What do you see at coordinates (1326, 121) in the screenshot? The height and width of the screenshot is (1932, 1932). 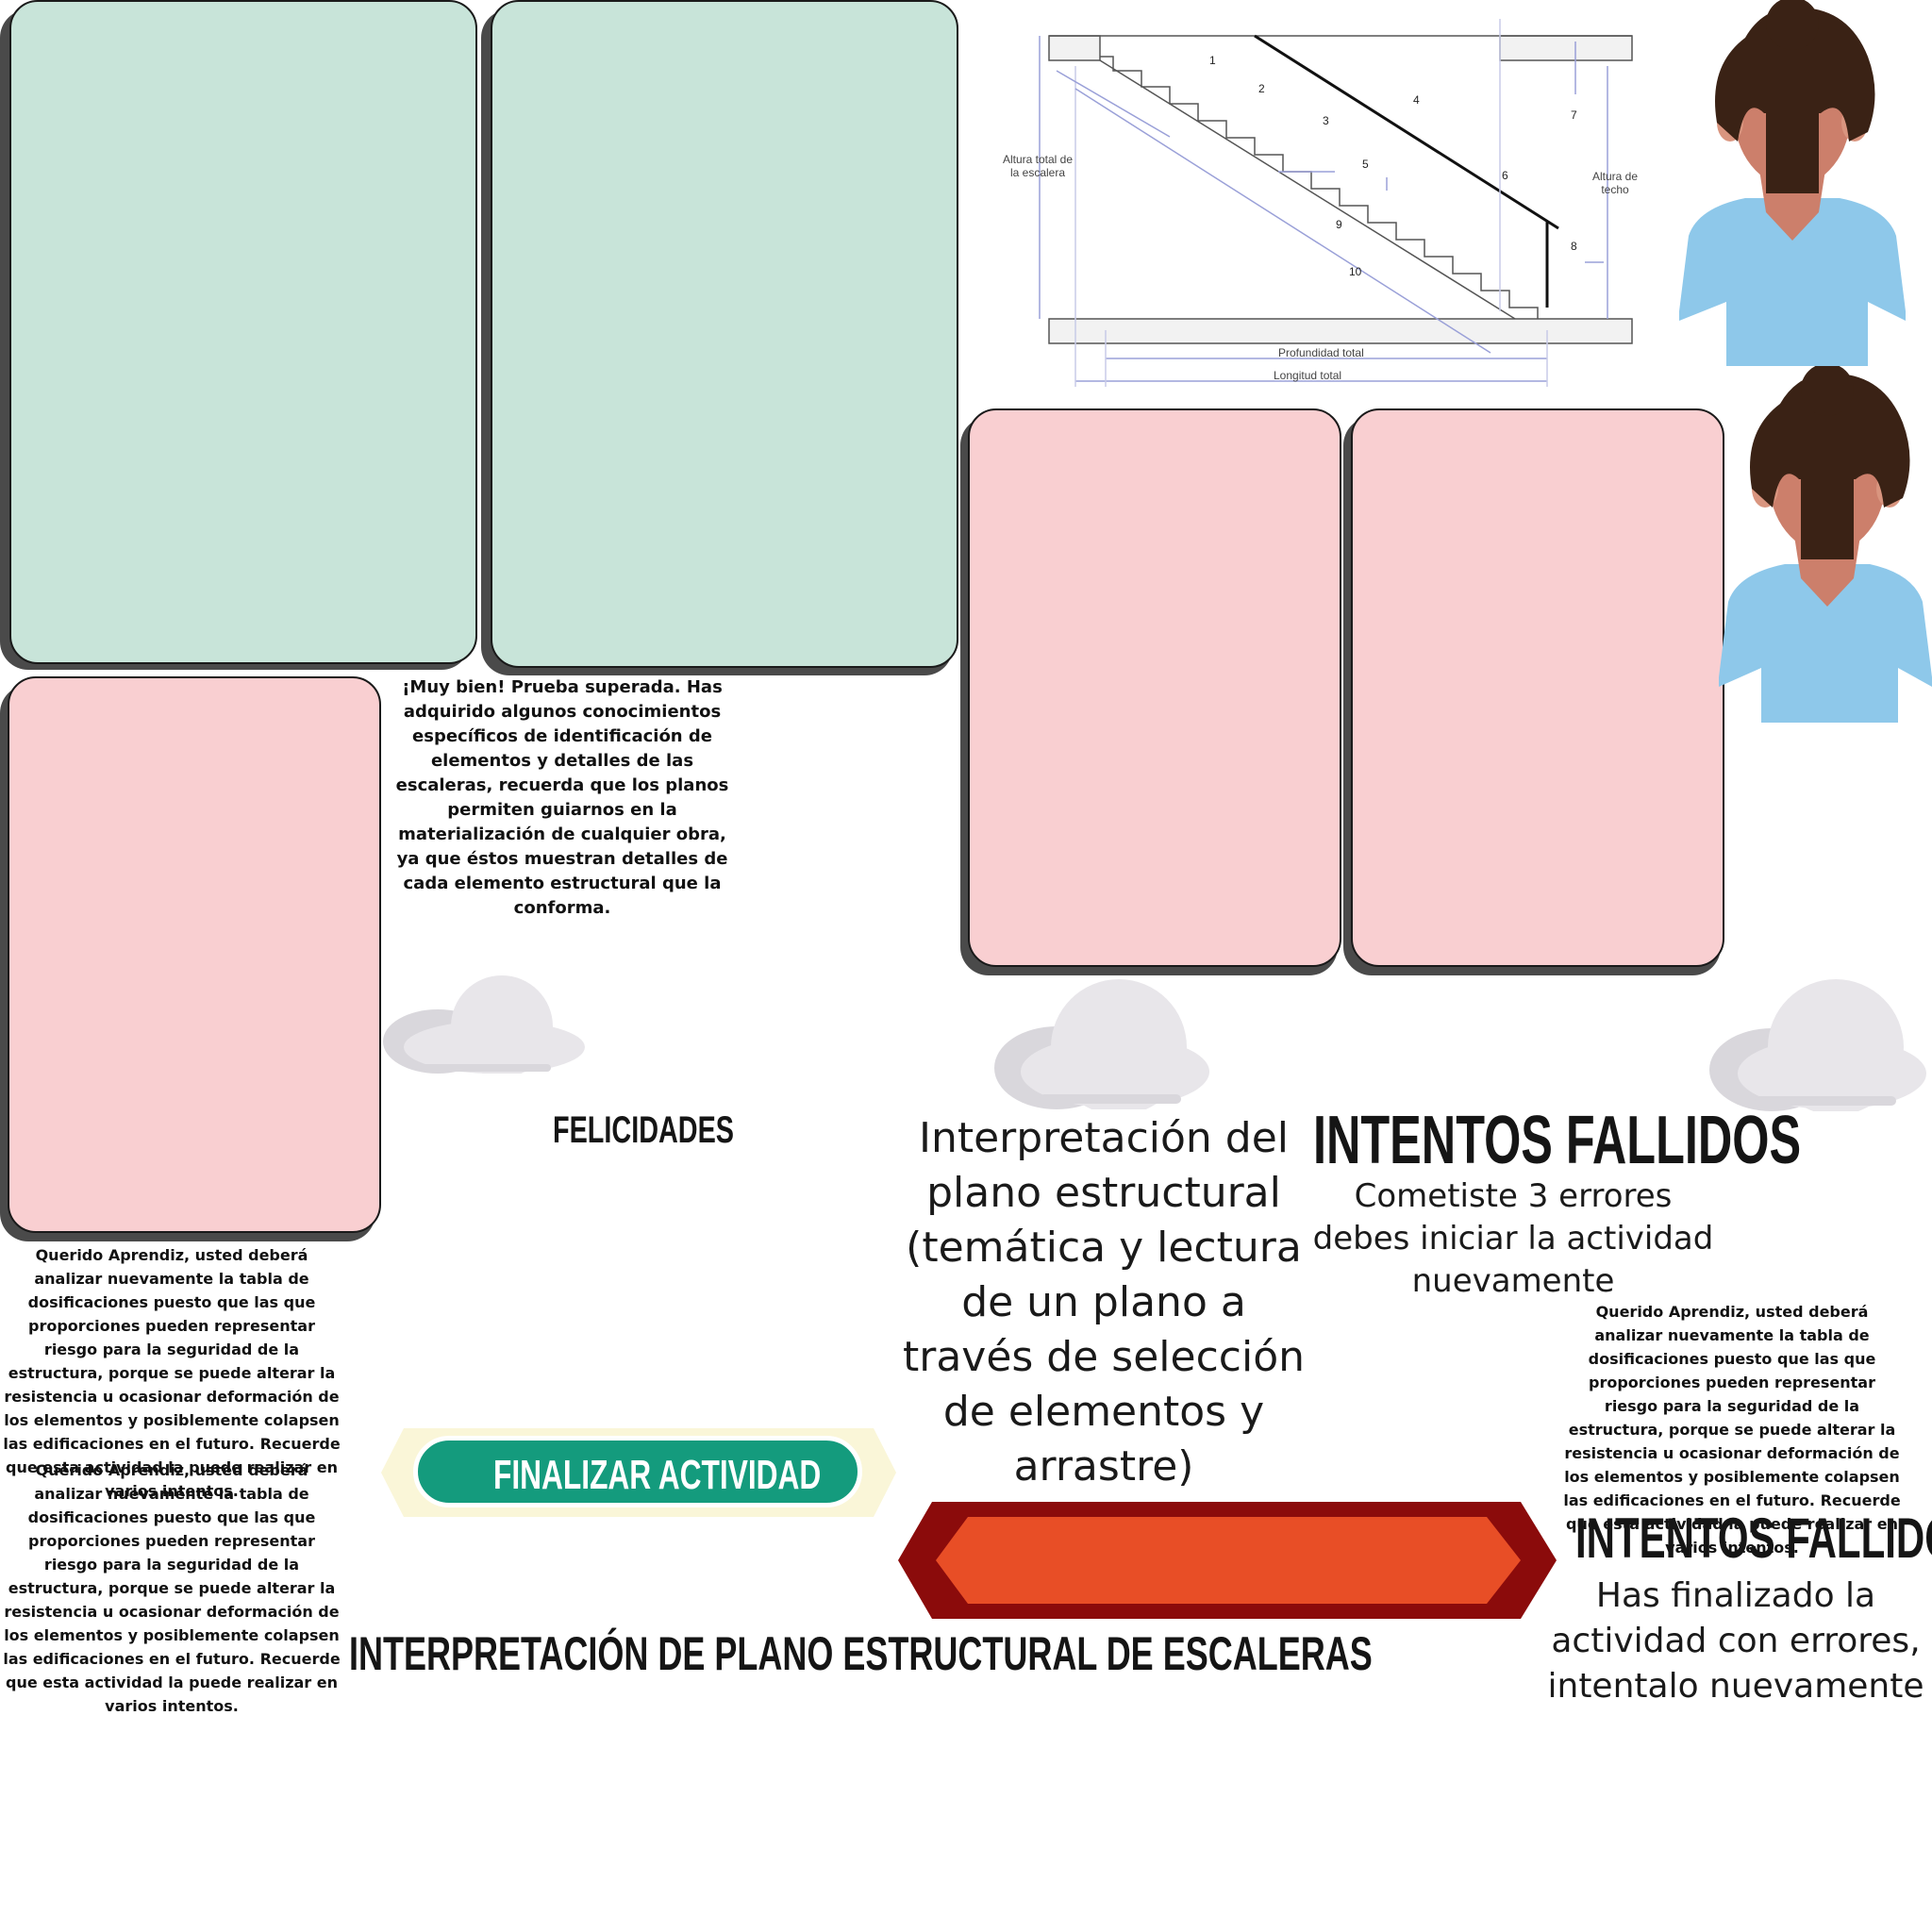 I see `diagram-label-3: 3` at bounding box center [1326, 121].